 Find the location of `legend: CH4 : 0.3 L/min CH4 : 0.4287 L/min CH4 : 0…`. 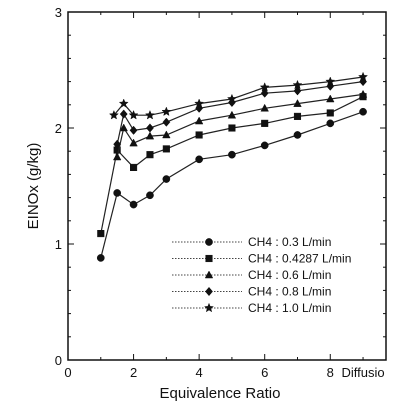

legend: CH4 : 0.3 L/min CH4 : 0.4287 L/min CH4 : 0… is located at coordinates (261, 275).